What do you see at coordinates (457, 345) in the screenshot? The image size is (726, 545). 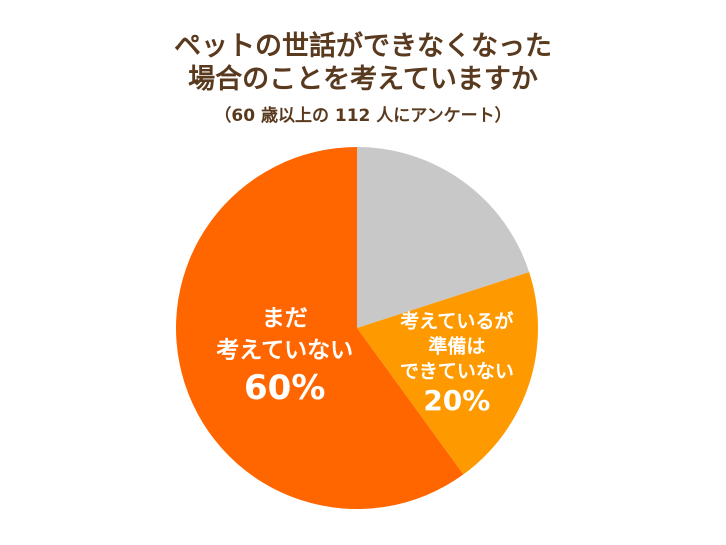 I see `category-label: 考えているが準備はできていない` at bounding box center [457, 345].